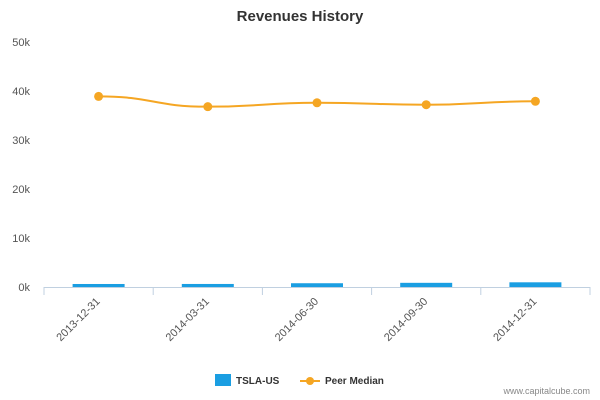 This screenshot has height=400, width=600. Describe the element at coordinates (317, 291) in the screenshot. I see `x-axis-ticks` at that location.